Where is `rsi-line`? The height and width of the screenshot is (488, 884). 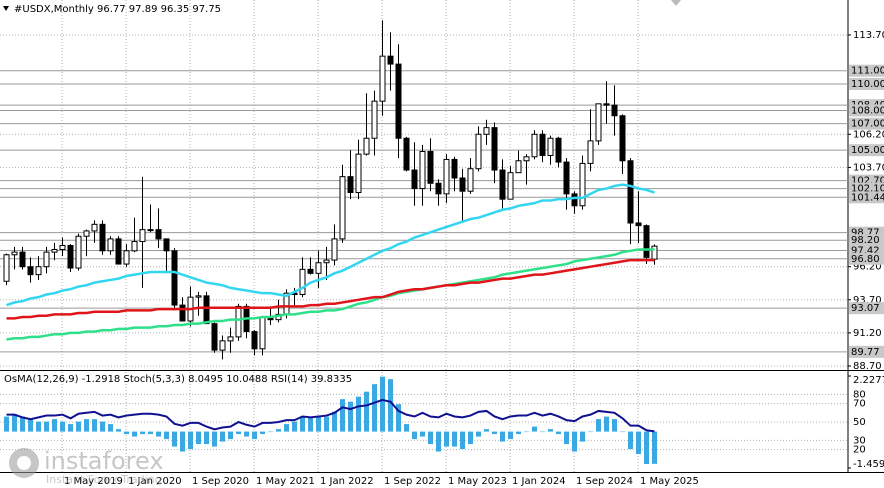 rsi-line is located at coordinates (330, 415).